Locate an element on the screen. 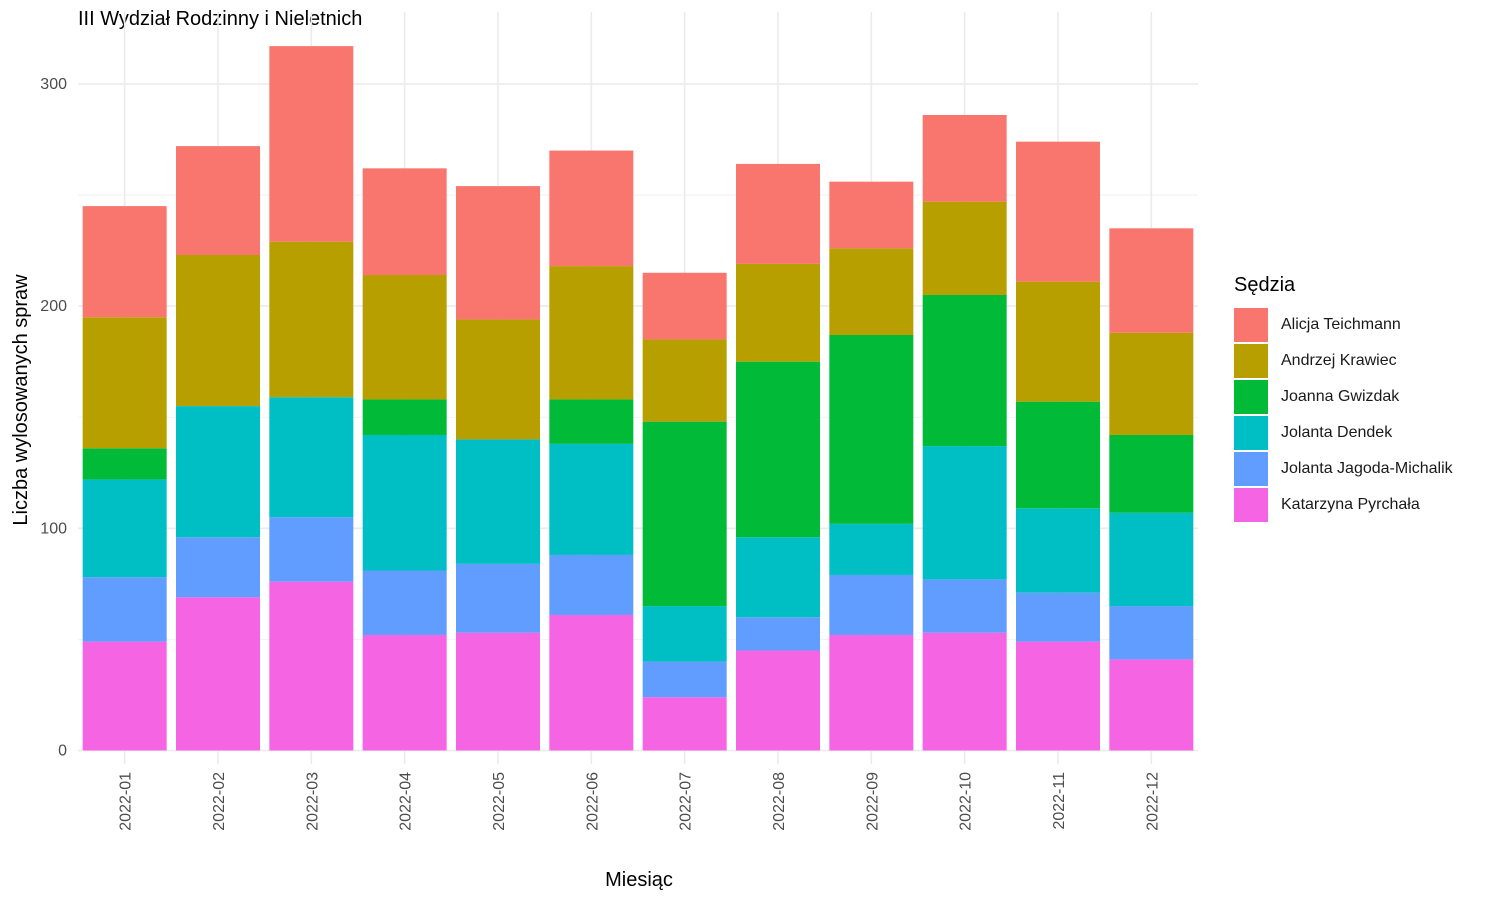 This screenshot has height=900, width=1500. legend-label: Katarzyna Pyrchała is located at coordinates (1350, 504).